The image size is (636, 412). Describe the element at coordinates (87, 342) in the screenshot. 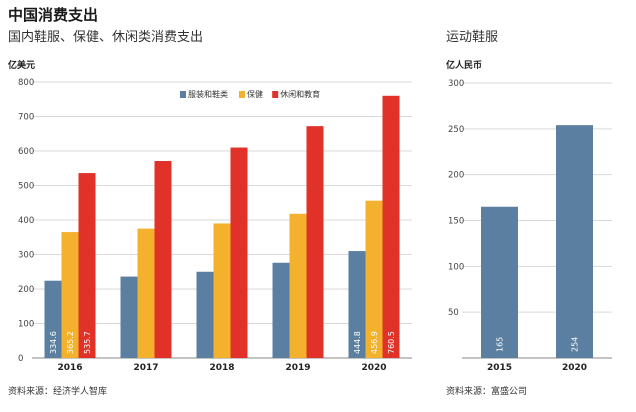

I see `left-bar-data-label: 535.7` at that location.